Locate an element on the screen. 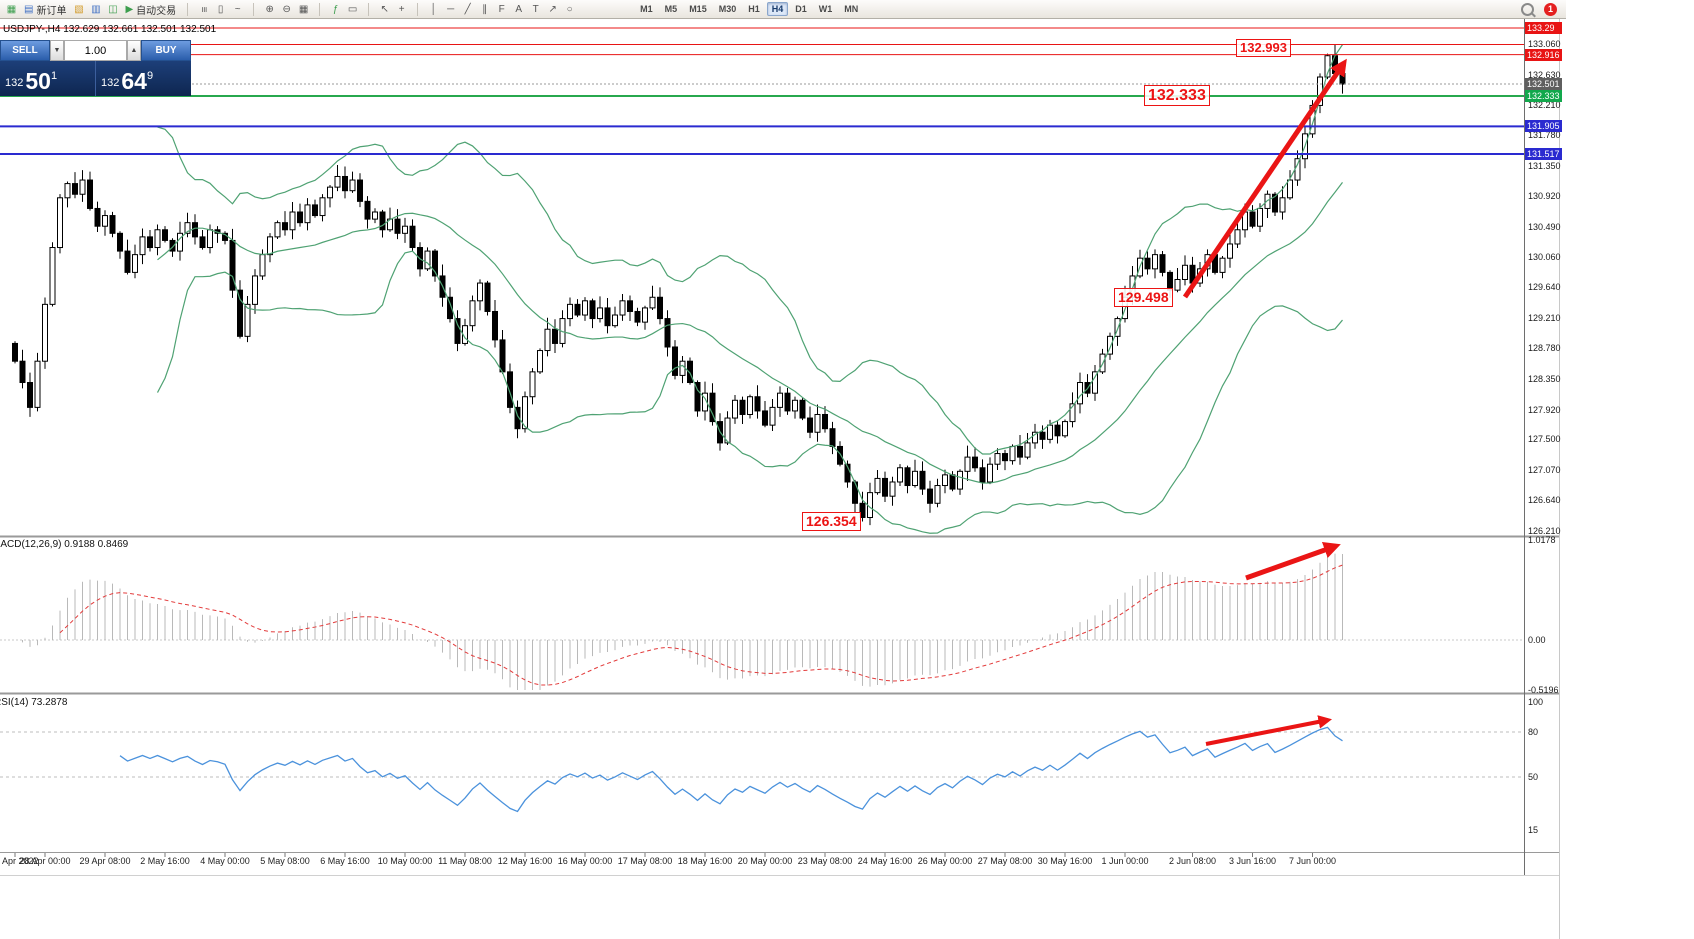 The width and height of the screenshot is (1694, 939). time-label: 26 May 00:00 is located at coordinates (945, 861).